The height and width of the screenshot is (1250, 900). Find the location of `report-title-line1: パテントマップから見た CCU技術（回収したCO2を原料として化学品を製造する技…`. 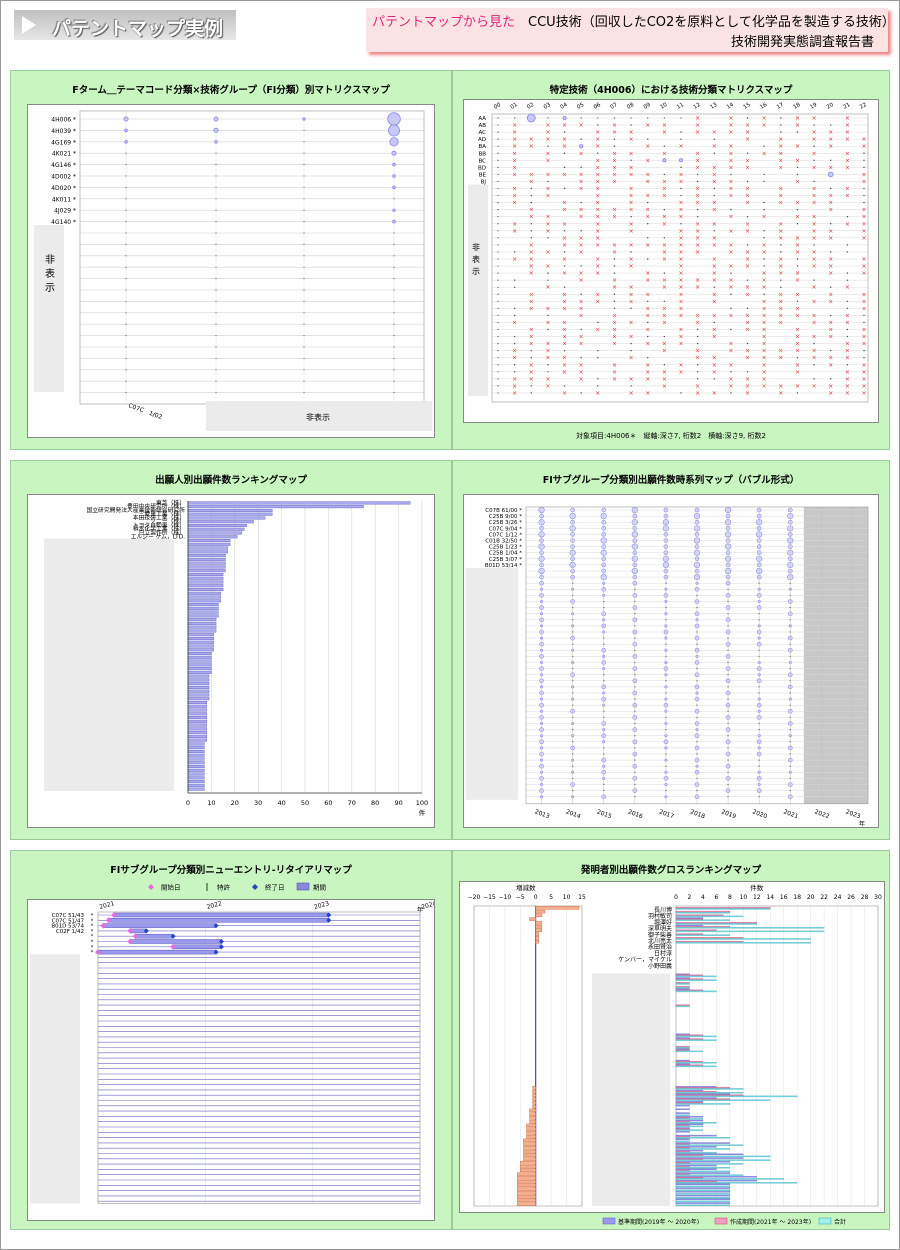

report-title-line1: パテントマップから見た CCU技術（回収したCO2を原料として化学品を製造する技… is located at coordinates (633, 20).